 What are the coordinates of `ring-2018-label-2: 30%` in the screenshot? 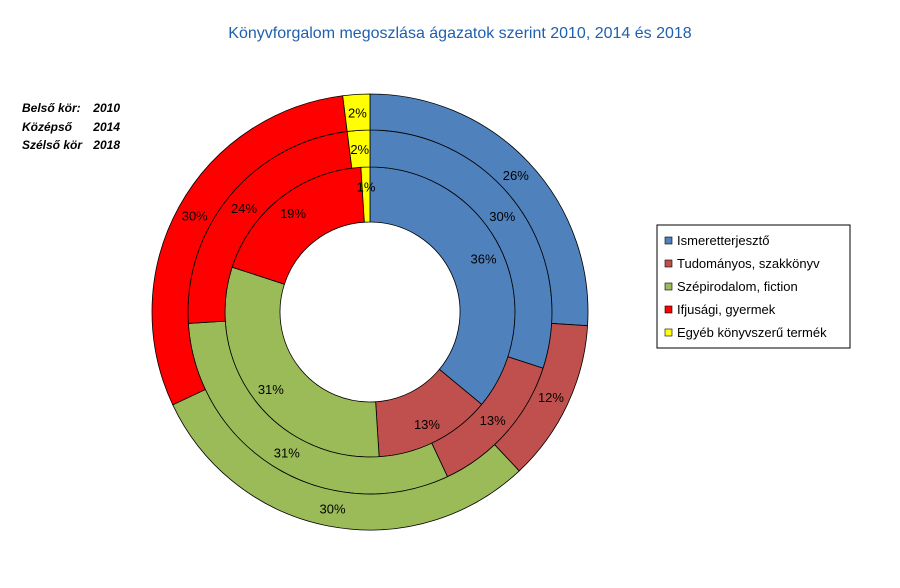 It's located at (333, 508).